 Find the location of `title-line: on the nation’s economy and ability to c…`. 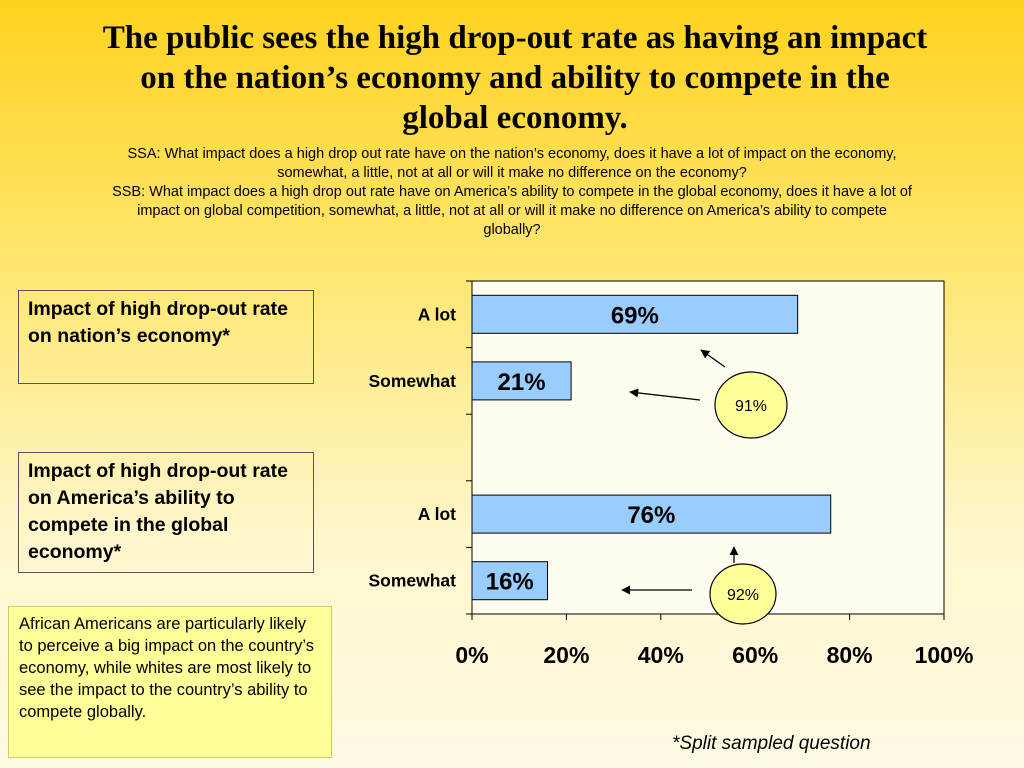

title-line: on the nation’s economy and ability to c… is located at coordinates (515, 78).